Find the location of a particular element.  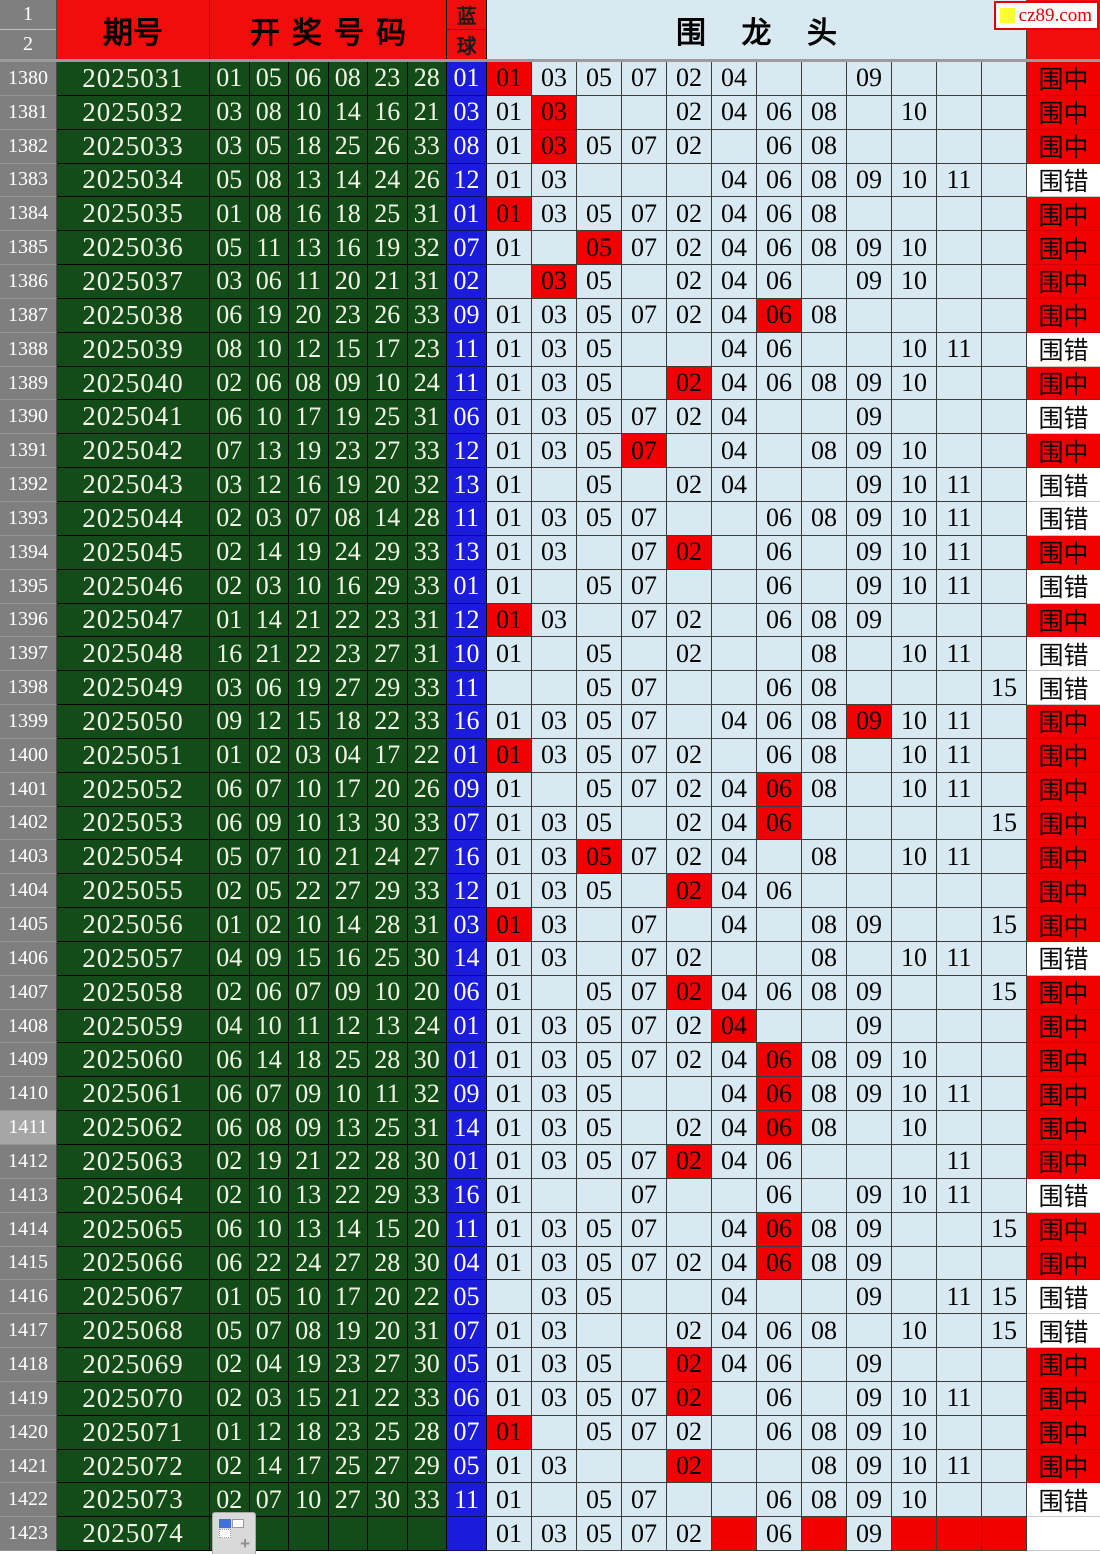

draw-number-cell: 04 is located at coordinates (230, 958).